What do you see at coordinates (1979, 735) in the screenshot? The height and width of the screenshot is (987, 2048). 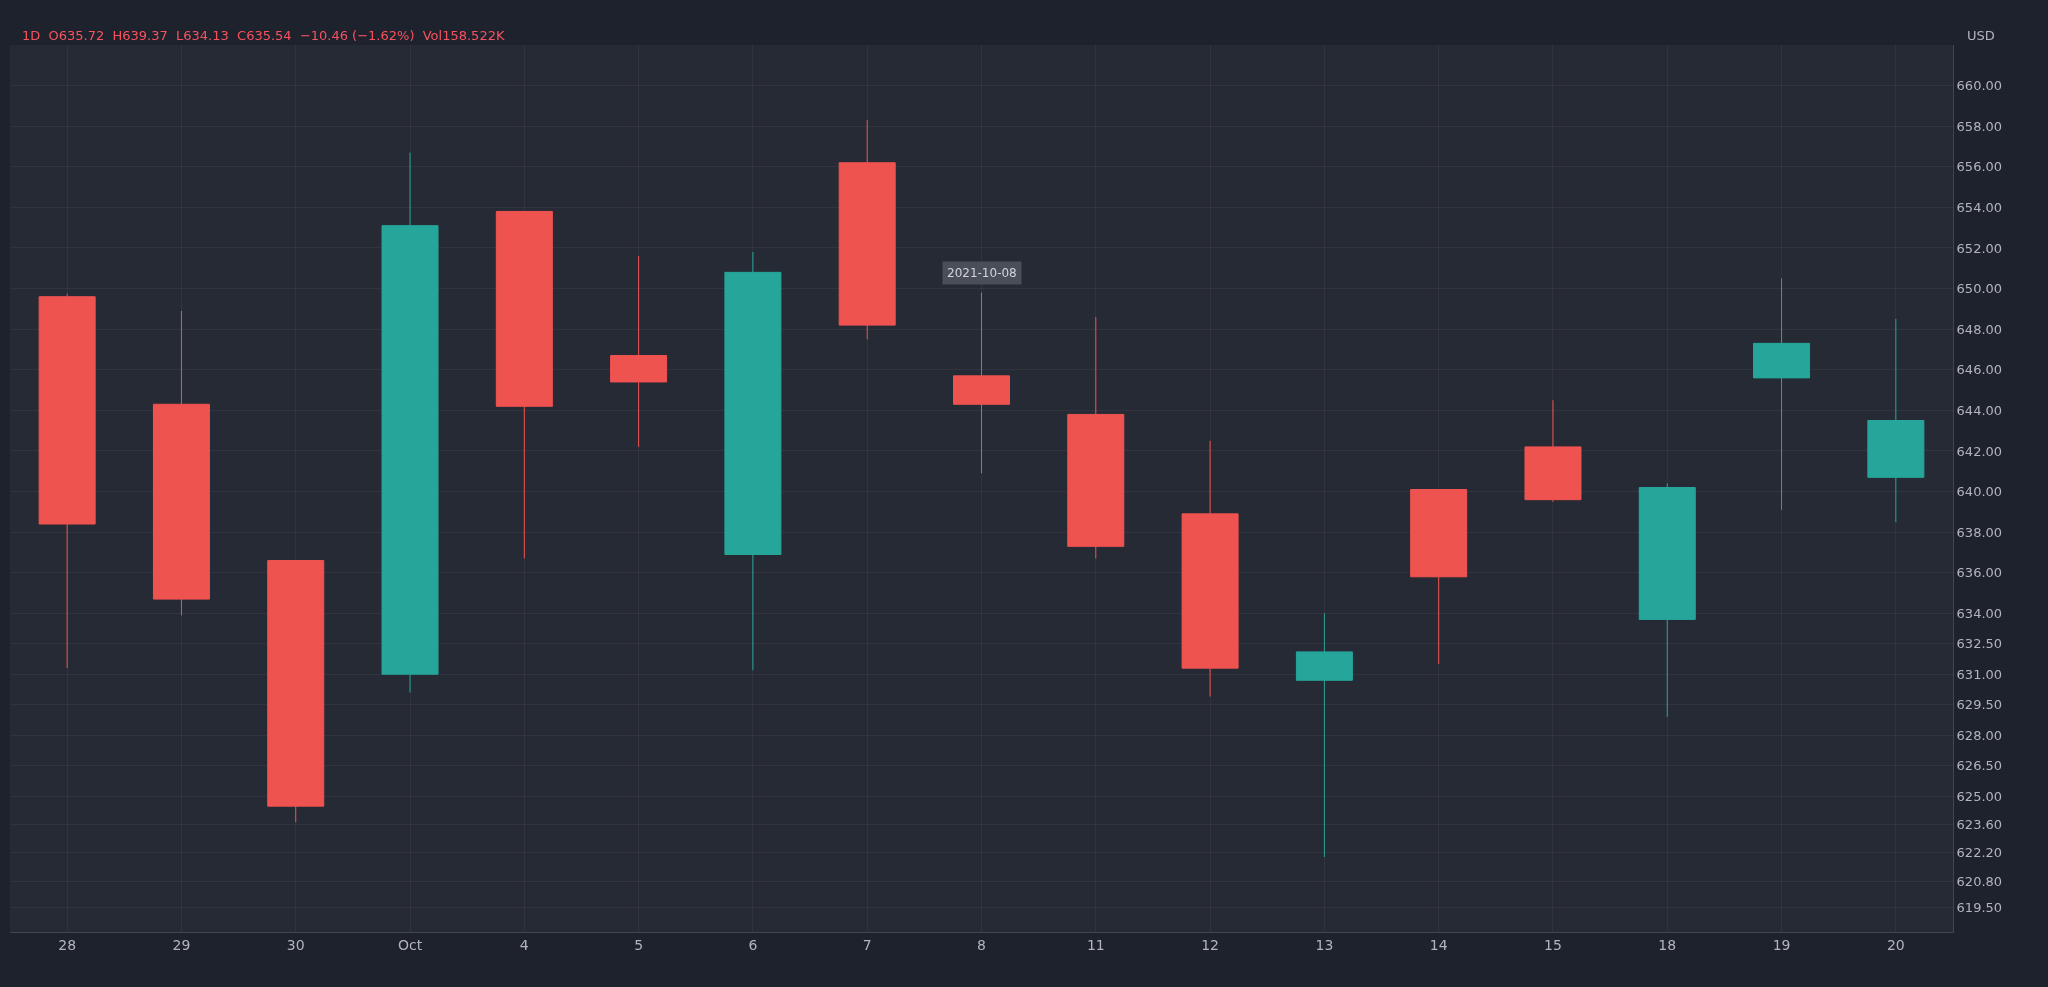 I see `y-tick-label: 628.00` at bounding box center [1979, 735].